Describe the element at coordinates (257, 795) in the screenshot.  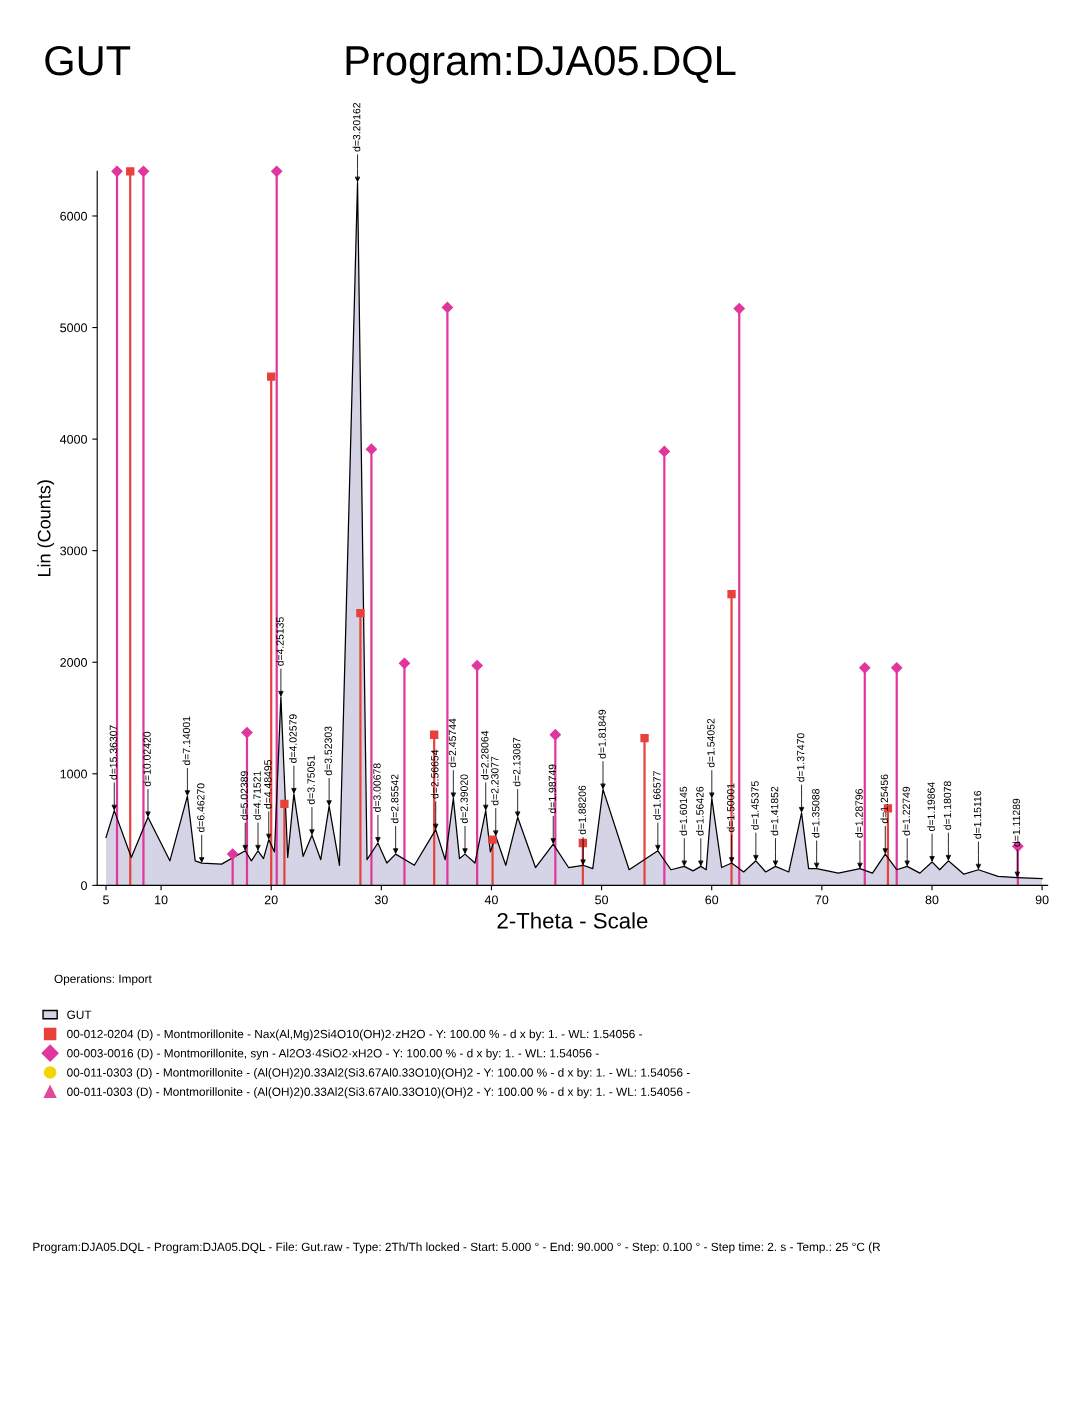
I see `annotation: d=4.71521` at that location.